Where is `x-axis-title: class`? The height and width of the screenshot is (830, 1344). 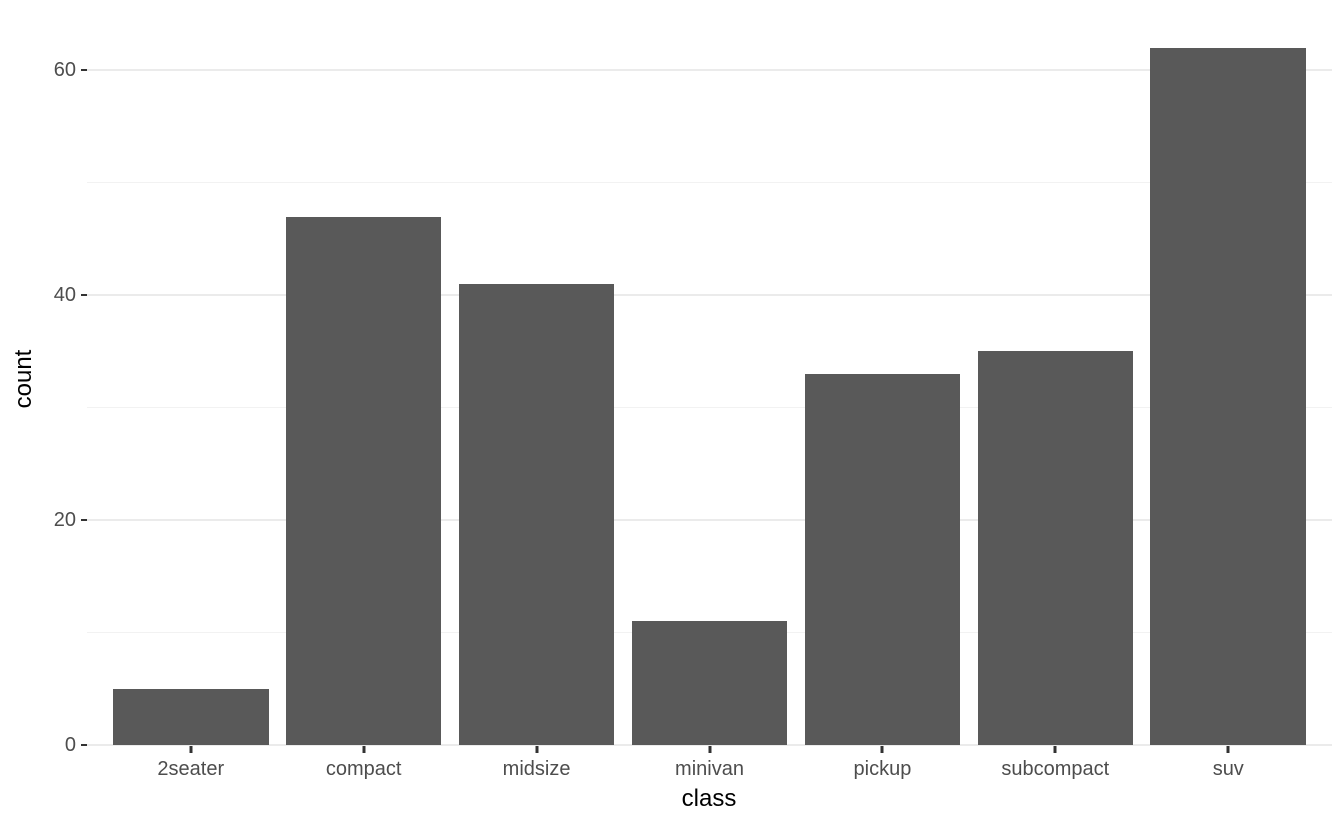
x-axis-title: class is located at coordinates (709, 798).